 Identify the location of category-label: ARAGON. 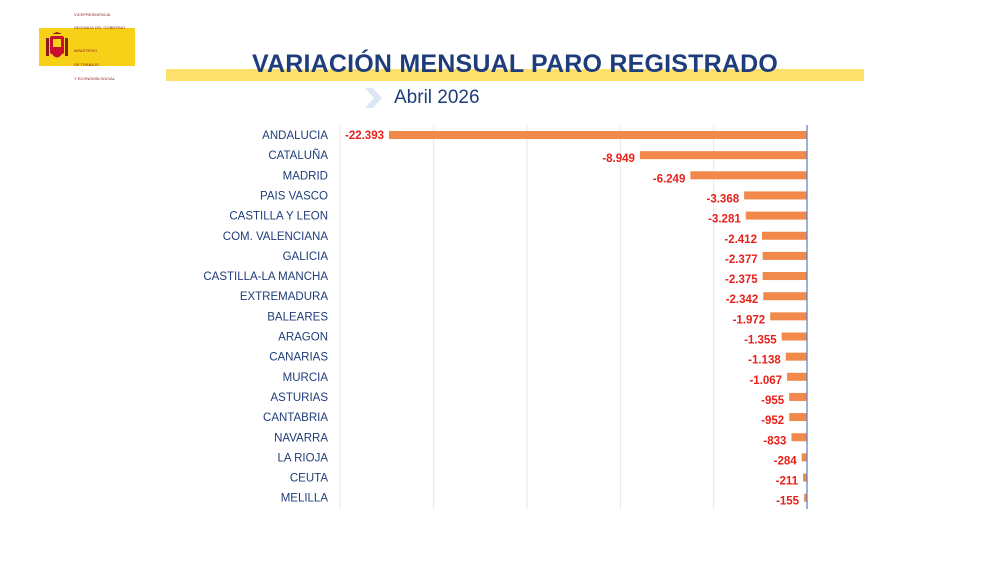
(303, 338).